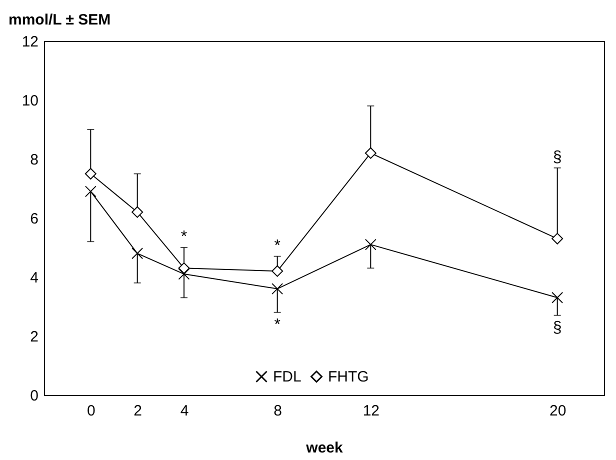 This screenshot has height=460, width=616. I want to click on y-tick-label: 10, so click(30, 101).